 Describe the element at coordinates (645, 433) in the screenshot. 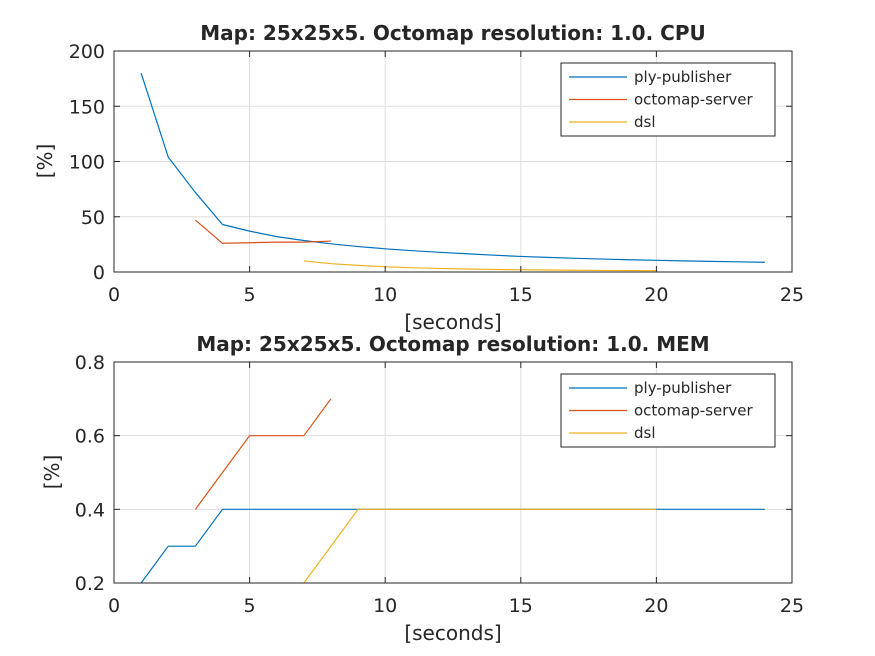

I see `mem-legend-label-dsl: dsl` at that location.